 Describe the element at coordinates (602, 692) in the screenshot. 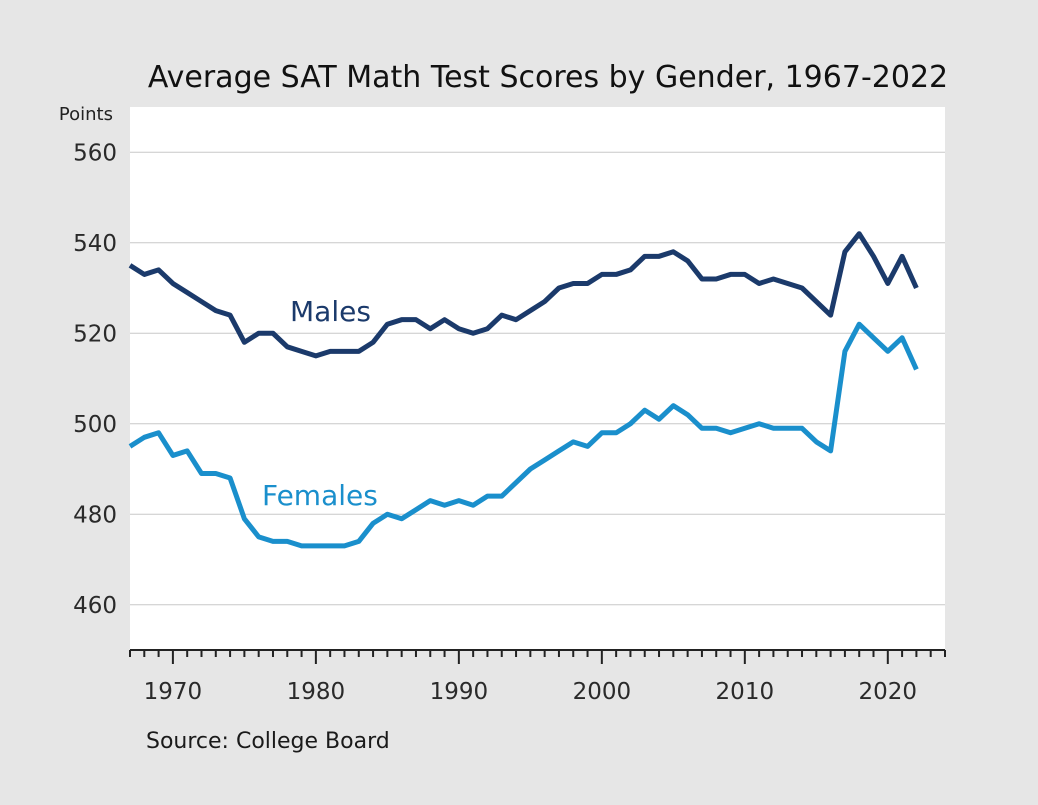

I see `x-tick-label-2000: 2000` at that location.